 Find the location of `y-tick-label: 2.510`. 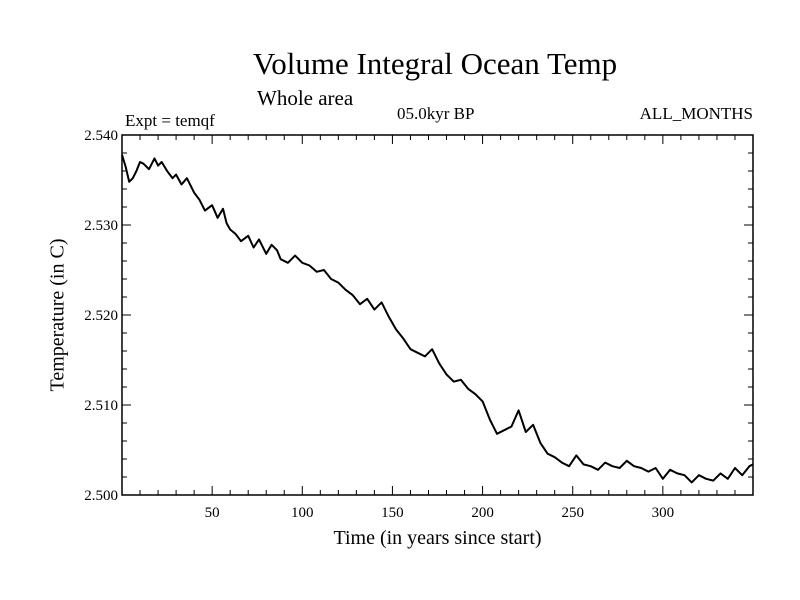

y-tick-label: 2.510 is located at coordinates (101, 406).